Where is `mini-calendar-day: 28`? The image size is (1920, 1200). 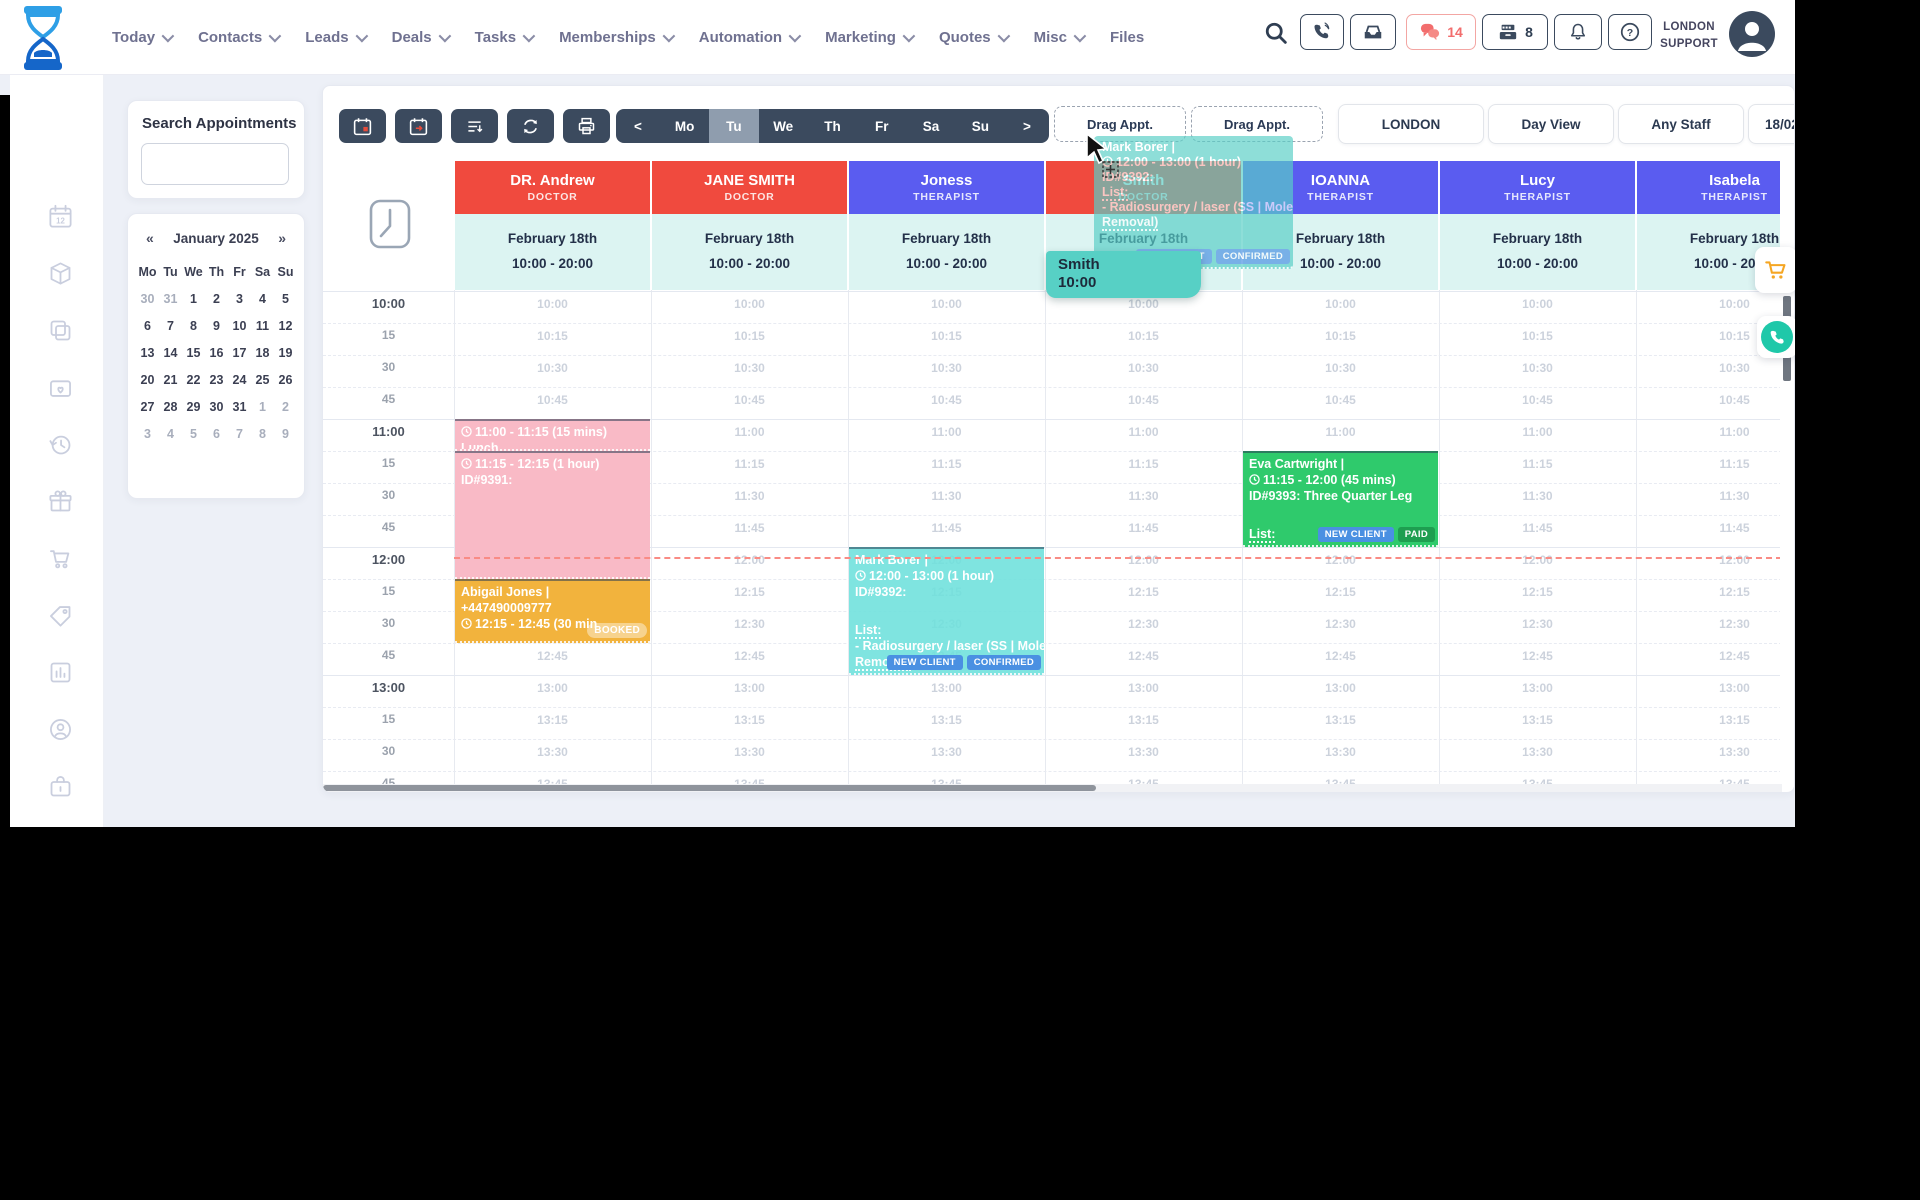
mini-calendar-day: 28 is located at coordinates (170, 406).